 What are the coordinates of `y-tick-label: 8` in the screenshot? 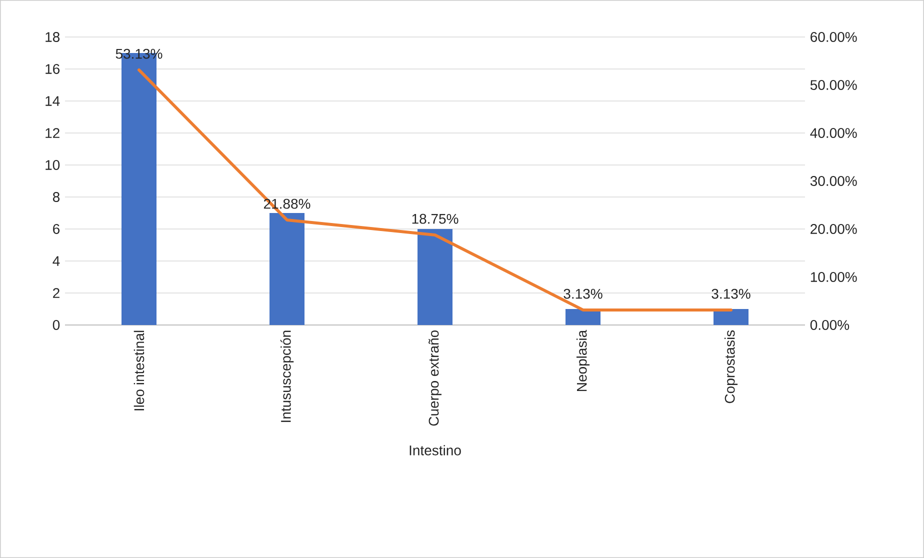 It's located at (56, 197).